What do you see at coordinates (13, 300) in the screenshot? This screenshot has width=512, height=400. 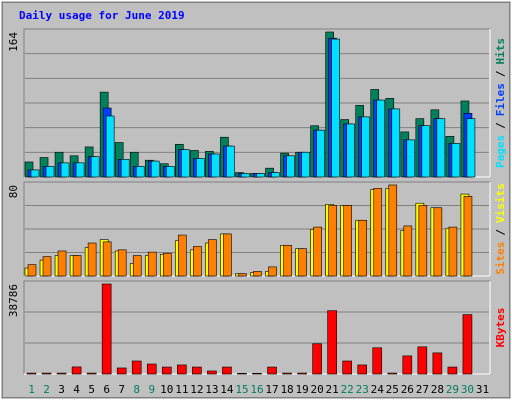 I see `y-tick-label: 38786` at bounding box center [13, 300].